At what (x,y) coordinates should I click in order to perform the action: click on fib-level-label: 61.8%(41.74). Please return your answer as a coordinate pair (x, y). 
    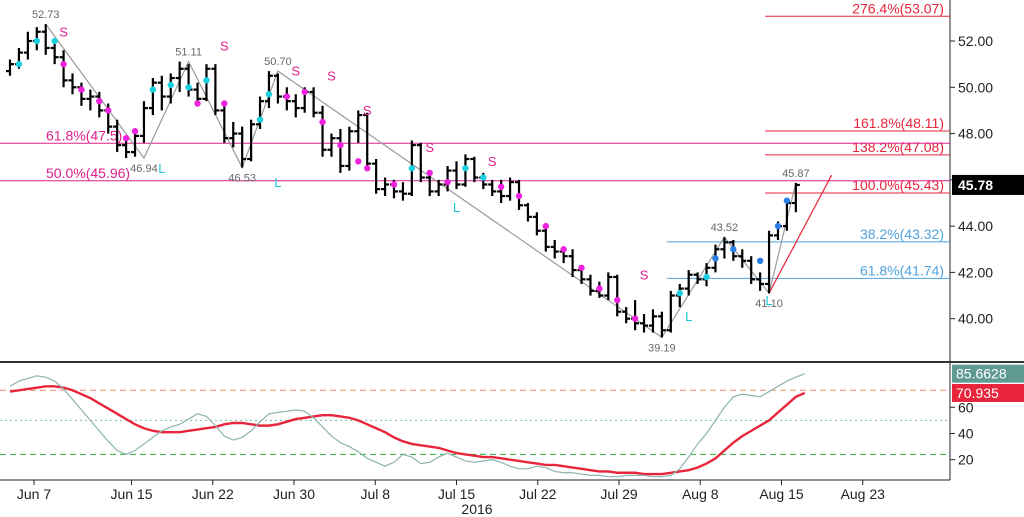
    Looking at the image, I should click on (902, 270).